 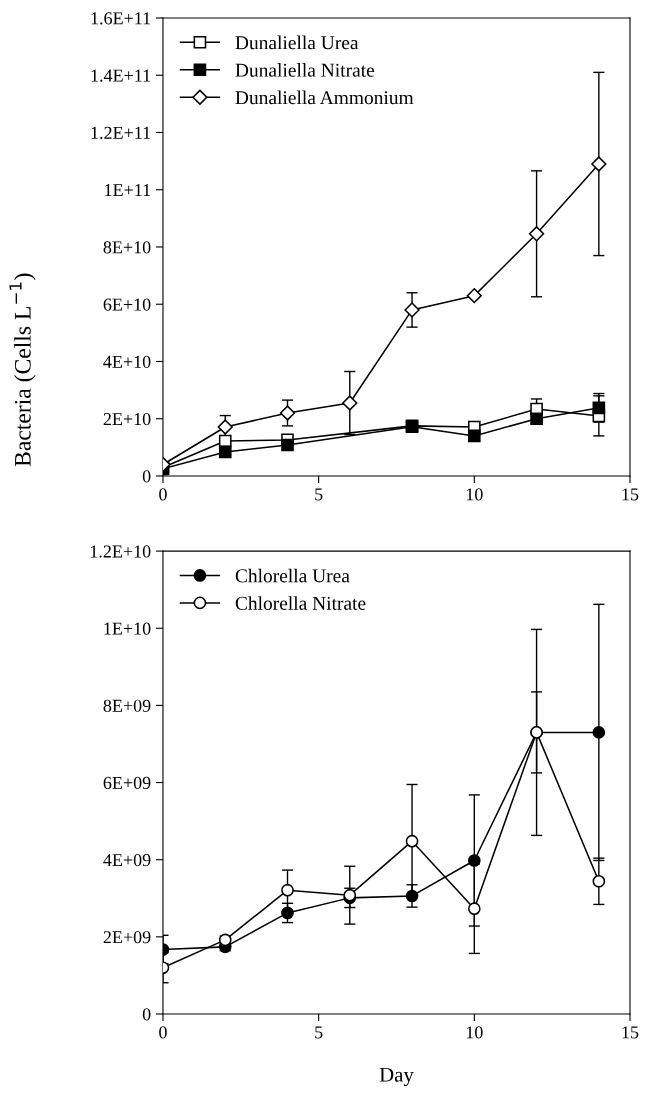 What do you see at coordinates (300, 603) in the screenshot?
I see `legend-label: Chlorella Nitrate` at bounding box center [300, 603].